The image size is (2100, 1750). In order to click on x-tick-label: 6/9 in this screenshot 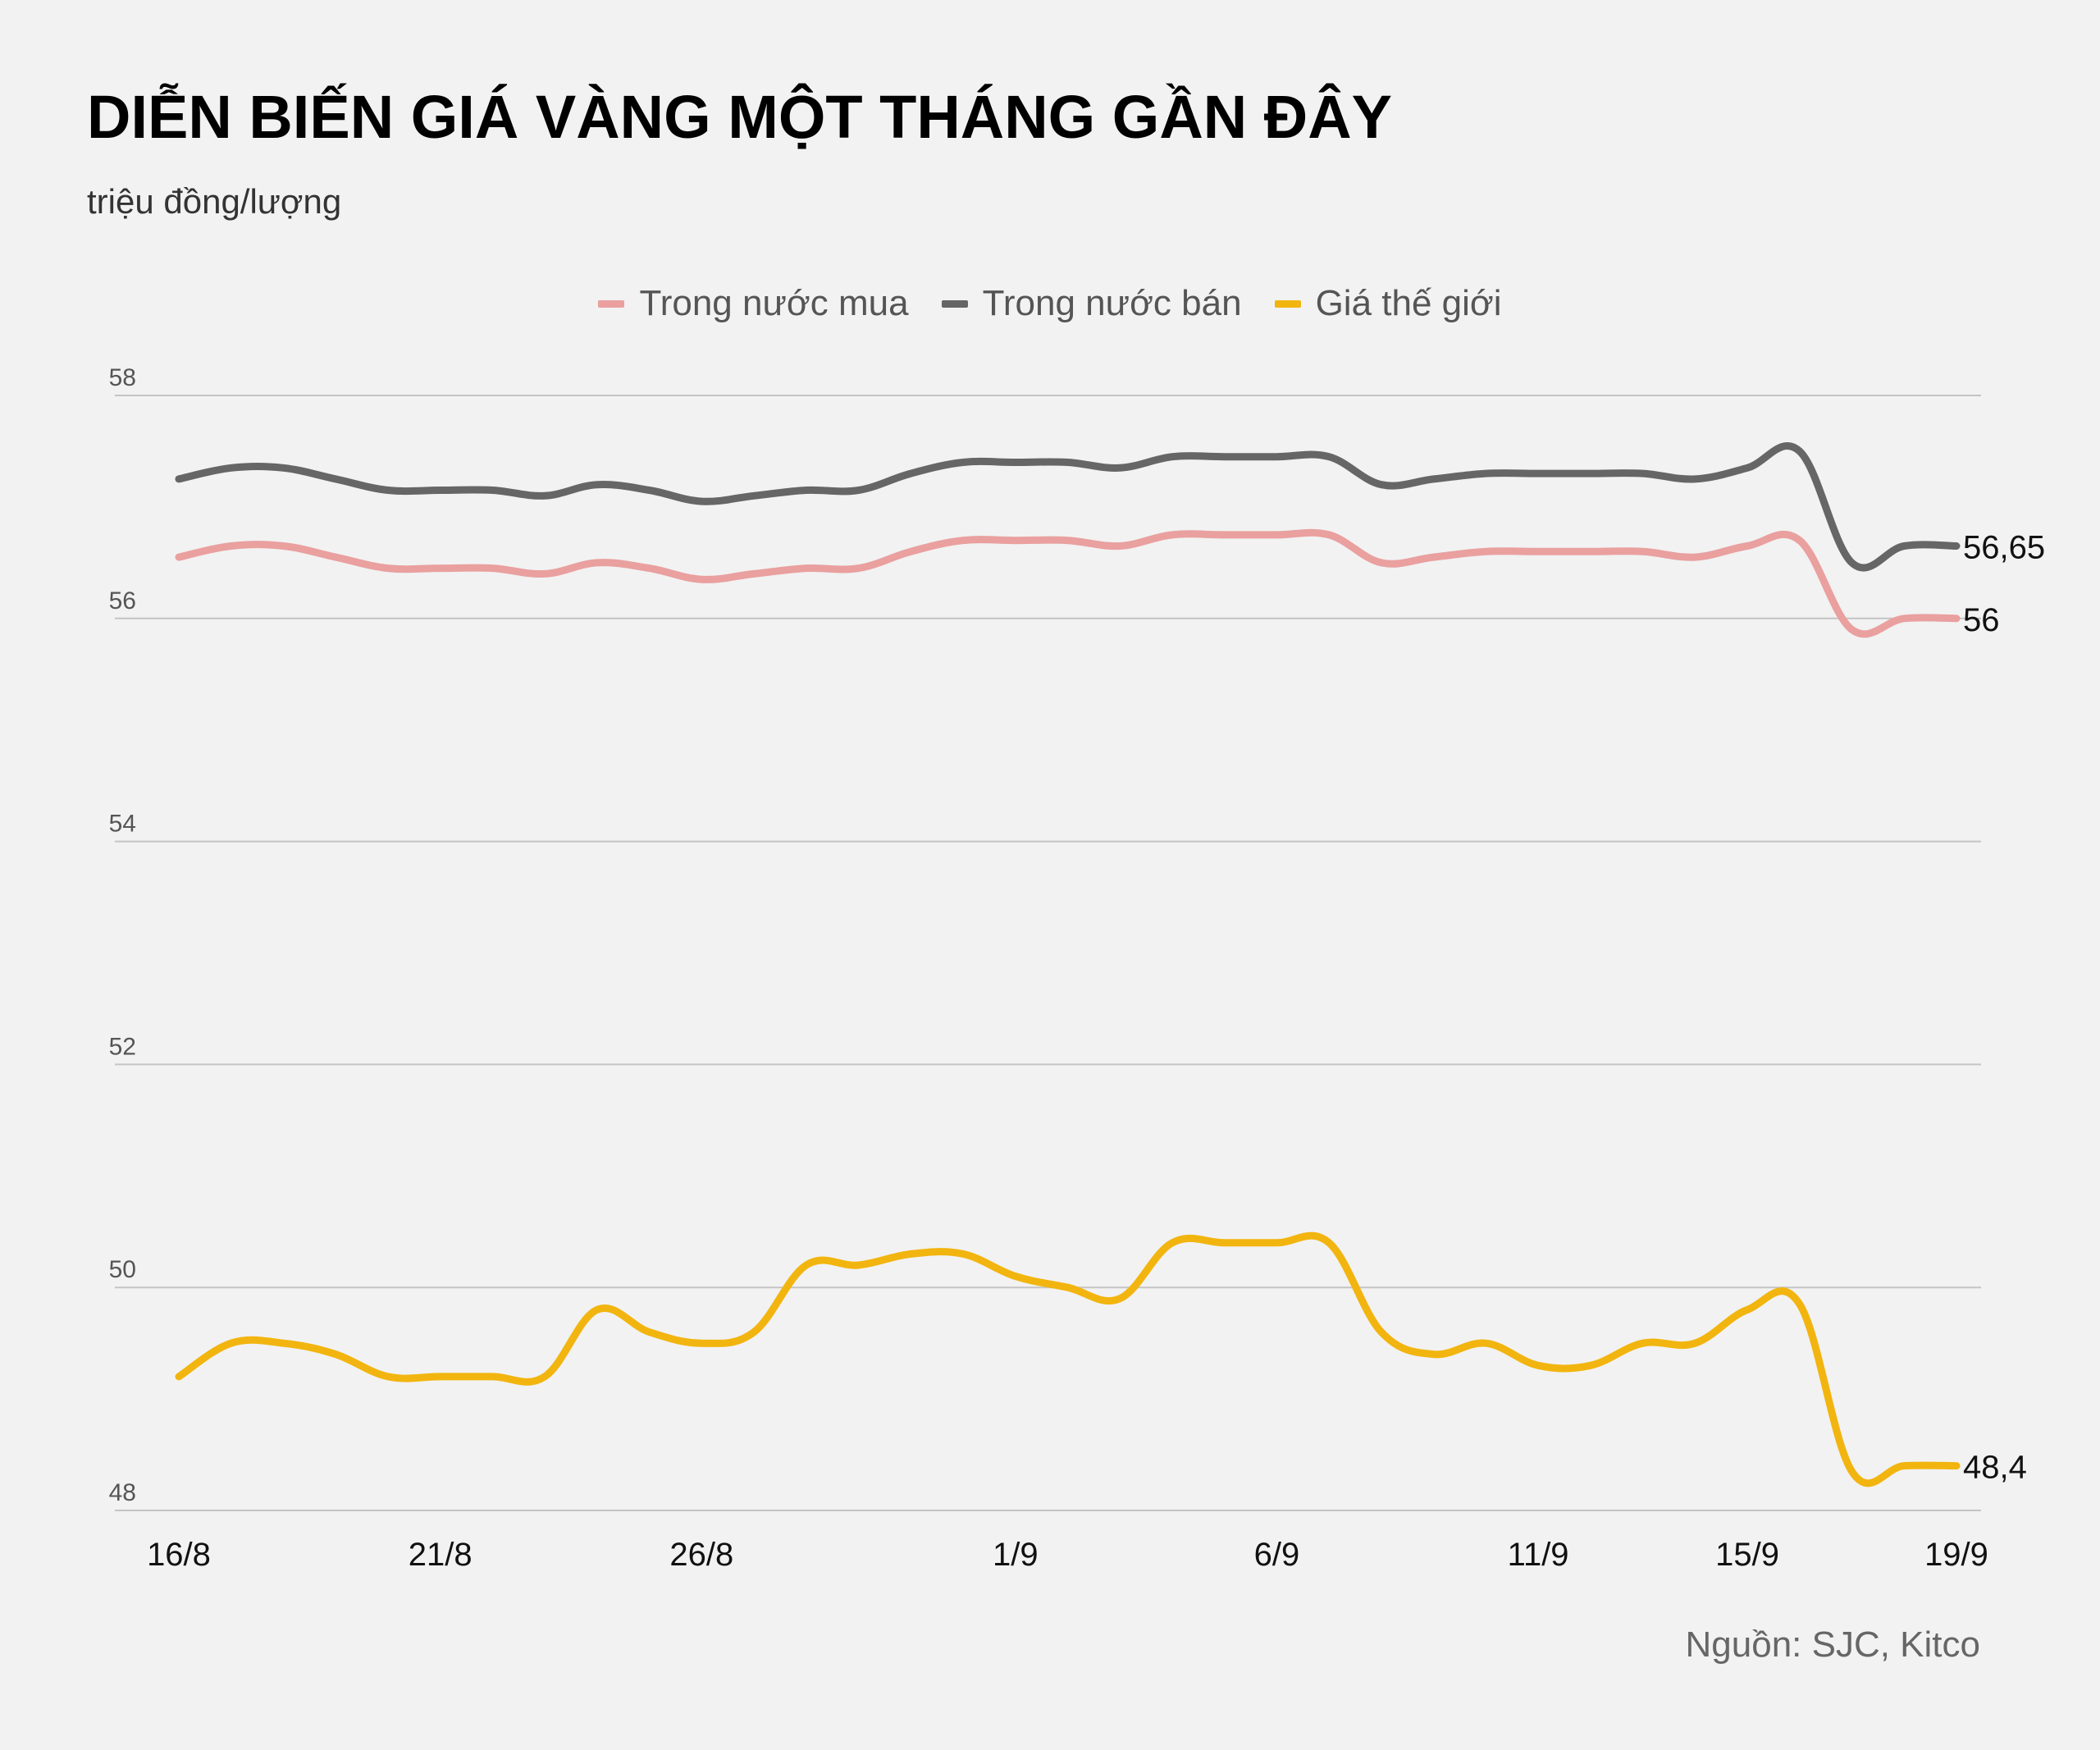, I will do `click(1277, 1555)`.